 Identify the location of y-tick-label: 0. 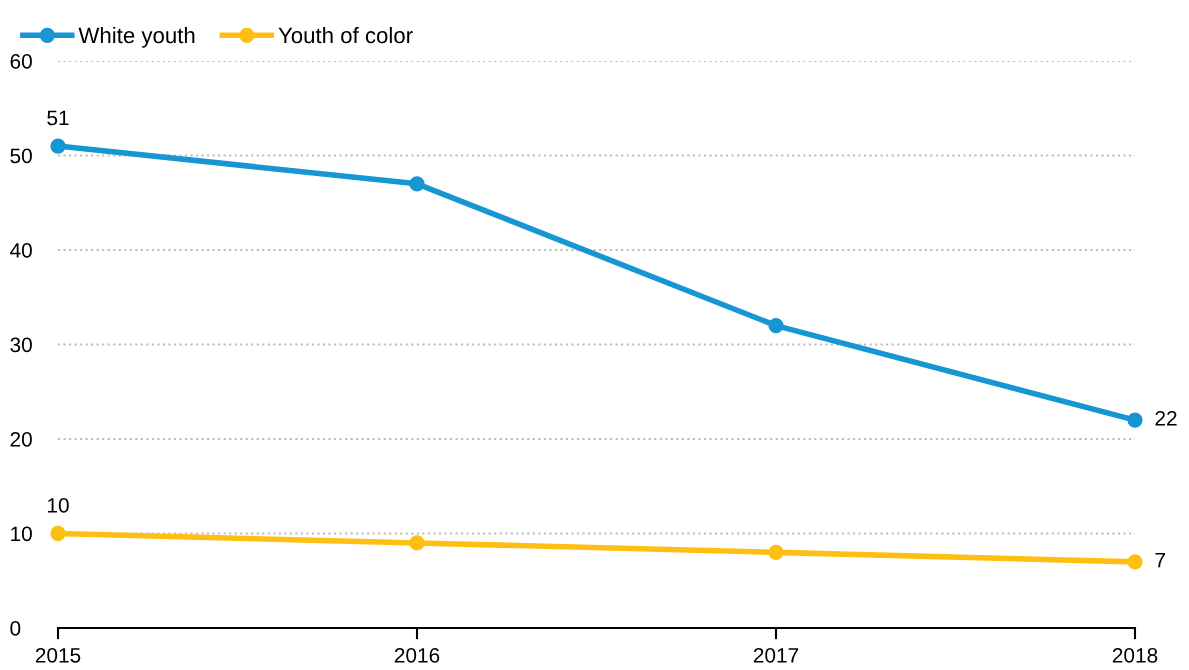
(15, 628).